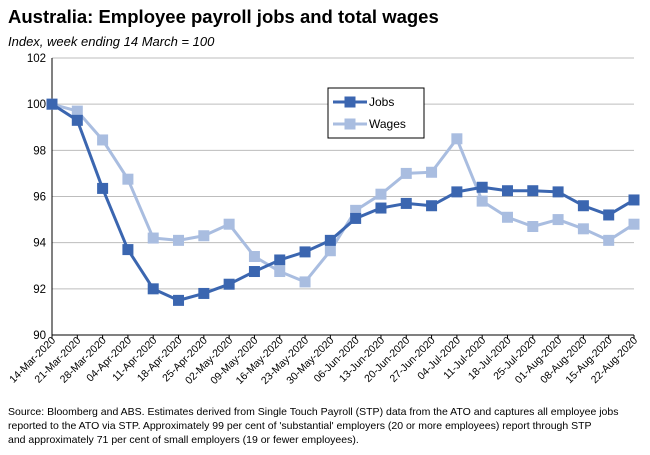 The height and width of the screenshot is (455, 650). I want to click on chart-subtitle: Index, week ending 14 March = 100, so click(111, 41).